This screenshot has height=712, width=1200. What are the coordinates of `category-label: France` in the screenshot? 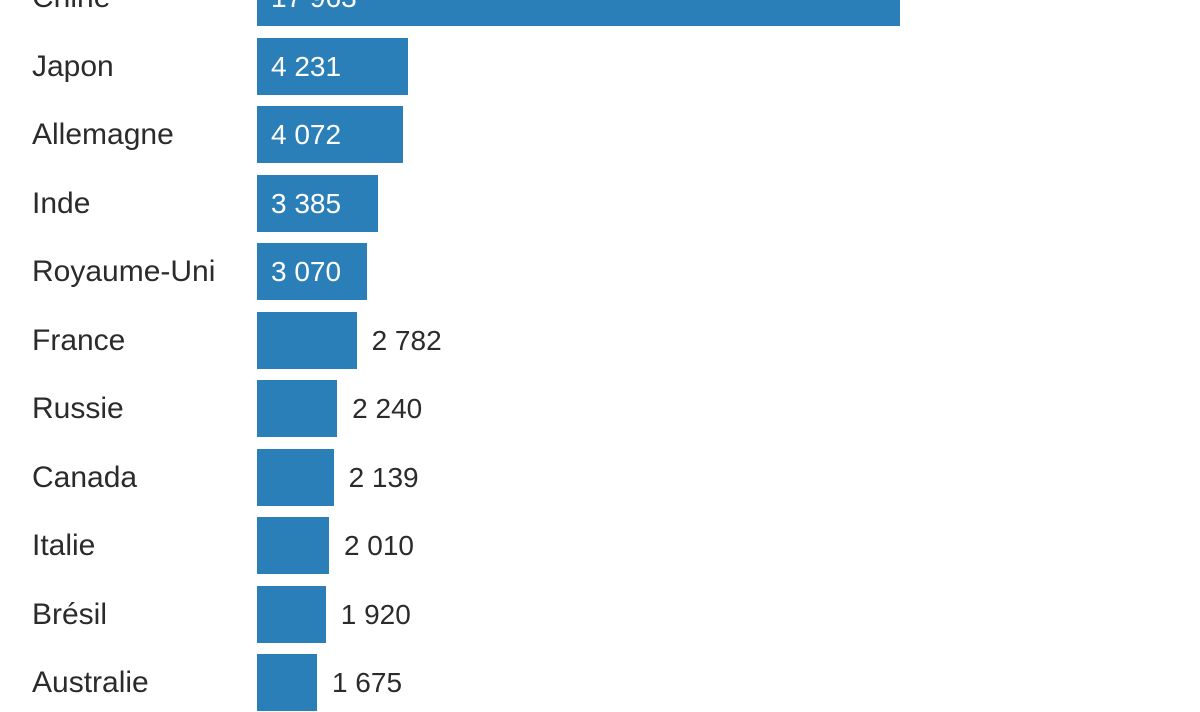 It's located at (79, 340).